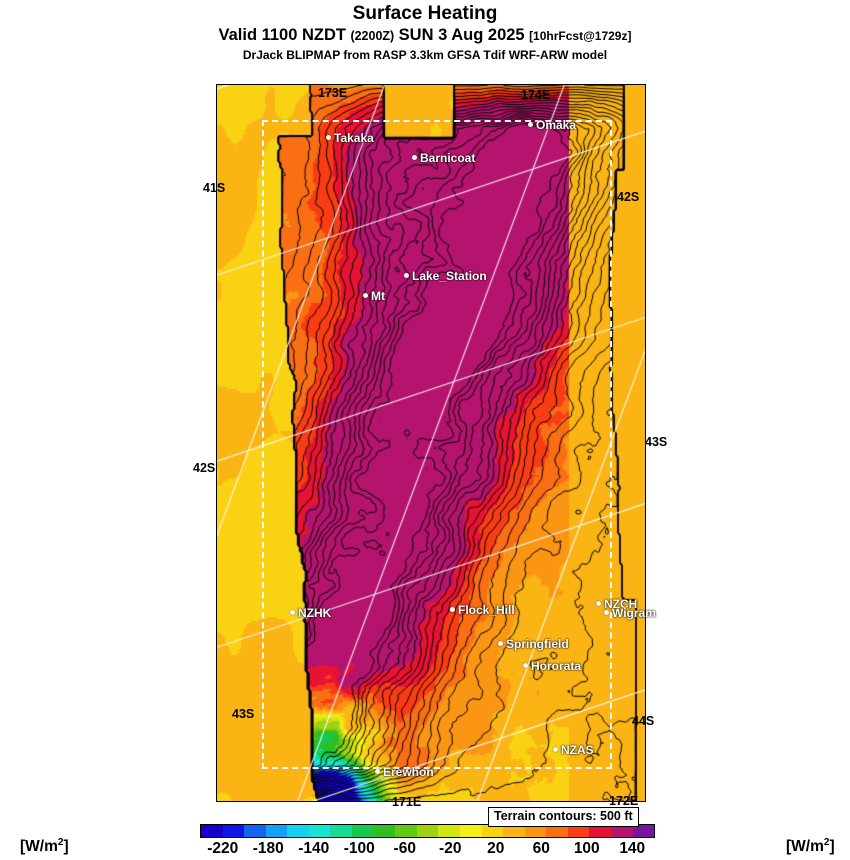 Image resolution: width=850 pixels, height=860 pixels. I want to click on place-name: NZHK, so click(315, 612).